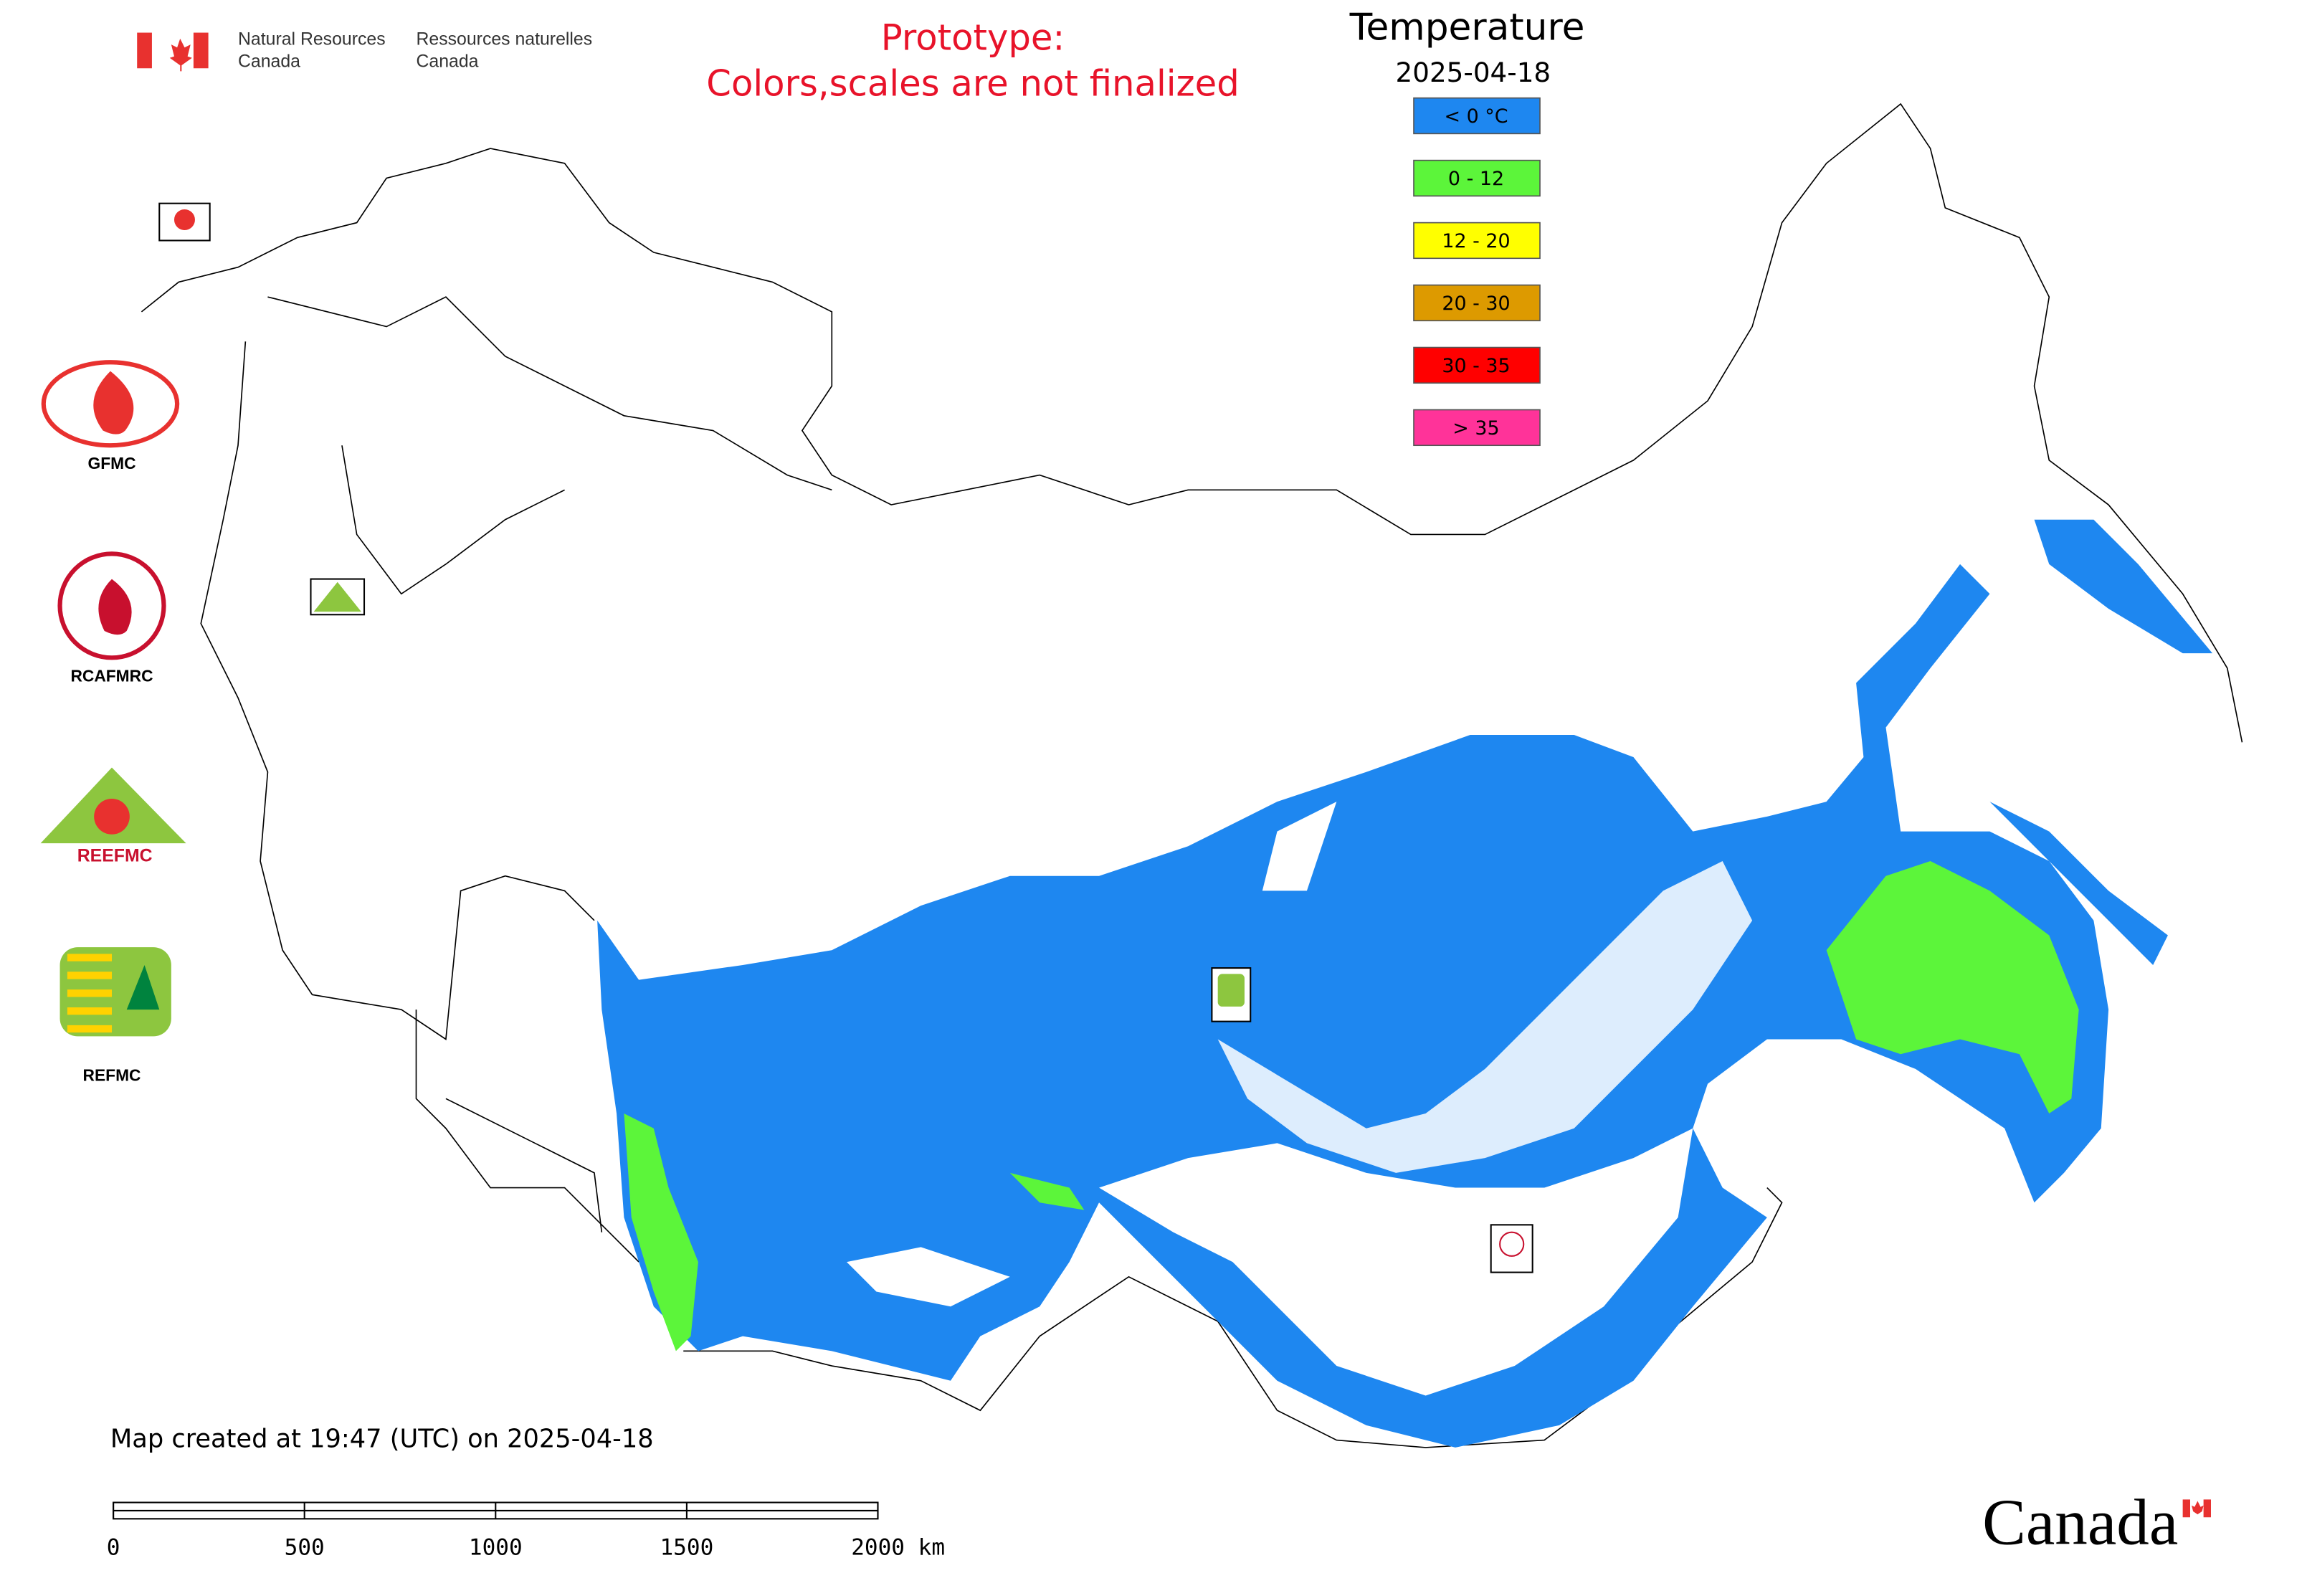 This screenshot has height=1596, width=2302. I want to click on legend-label: 20 - 30, so click(1476, 304).